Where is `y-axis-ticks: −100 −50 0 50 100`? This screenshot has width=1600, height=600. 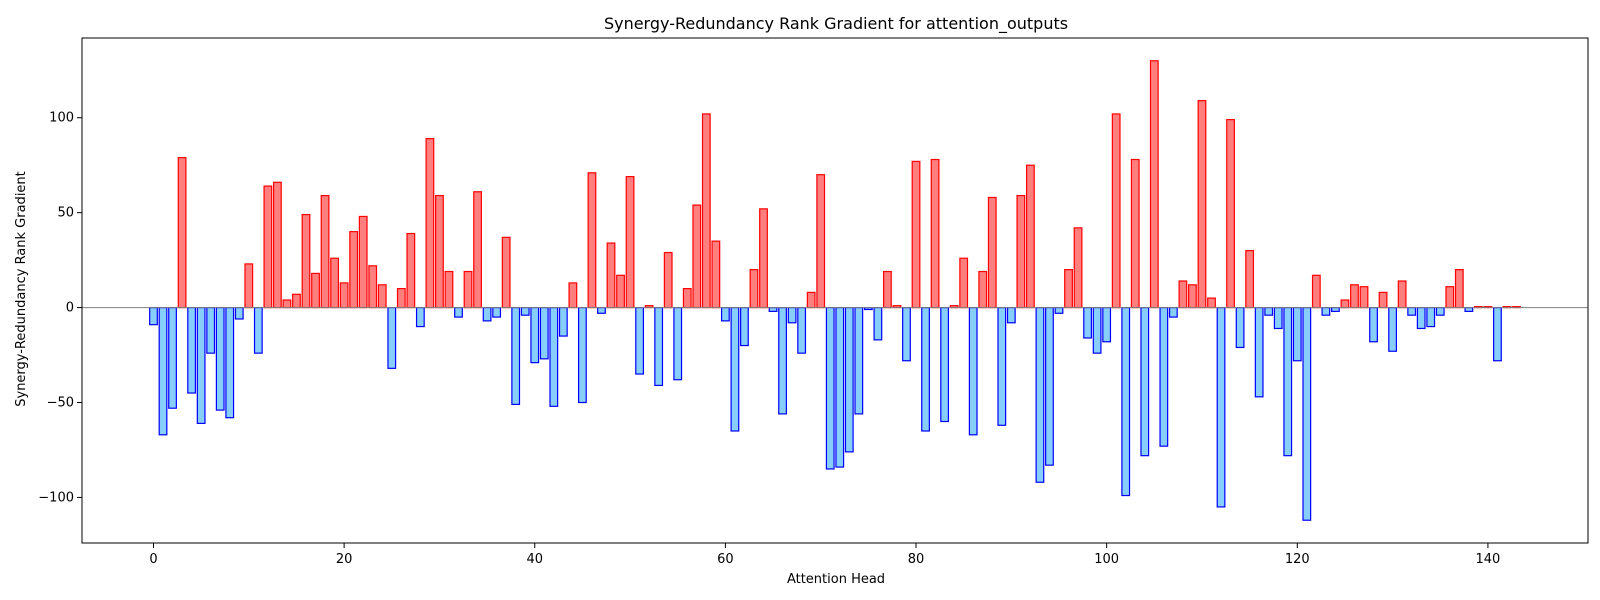
y-axis-ticks: −100 −50 0 50 100 is located at coordinates (60, 308).